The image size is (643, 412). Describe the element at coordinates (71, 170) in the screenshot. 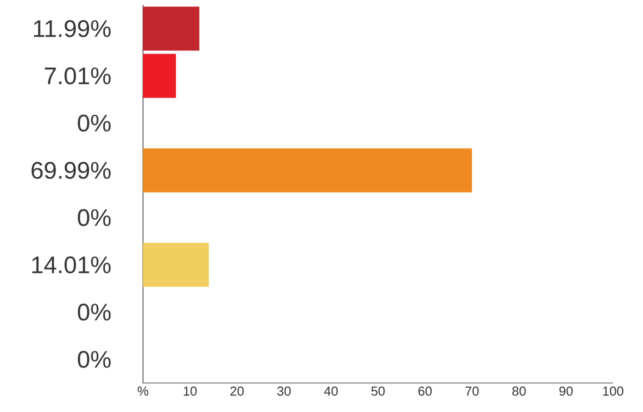

I see `data-label: 69.99%` at that location.